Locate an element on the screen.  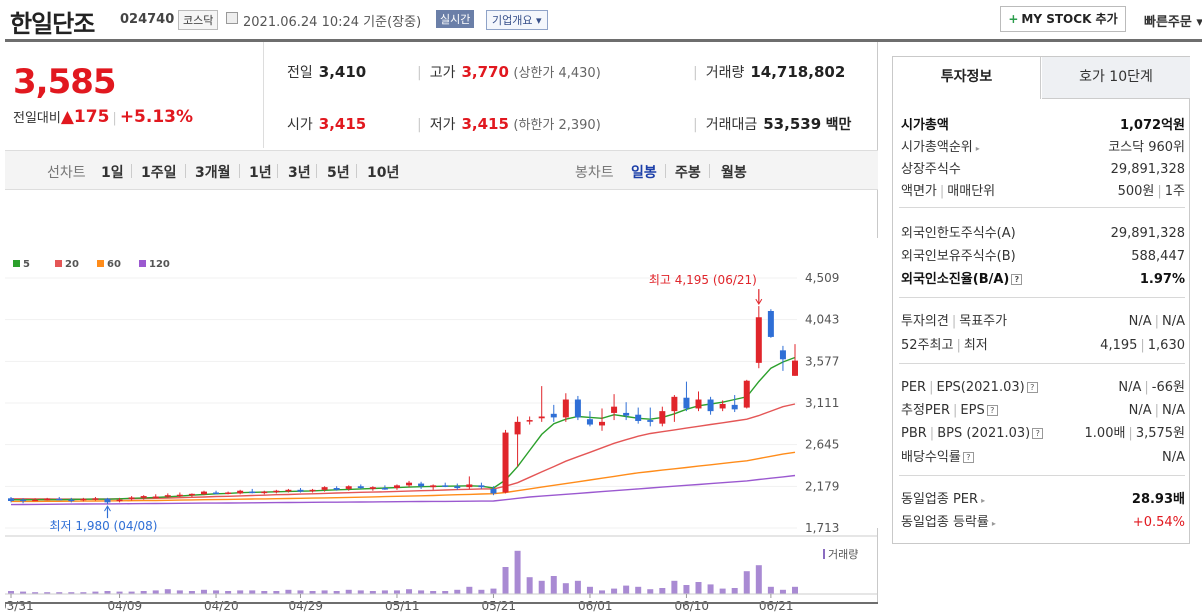
candle-daily: 일봉 is located at coordinates (644, 173).